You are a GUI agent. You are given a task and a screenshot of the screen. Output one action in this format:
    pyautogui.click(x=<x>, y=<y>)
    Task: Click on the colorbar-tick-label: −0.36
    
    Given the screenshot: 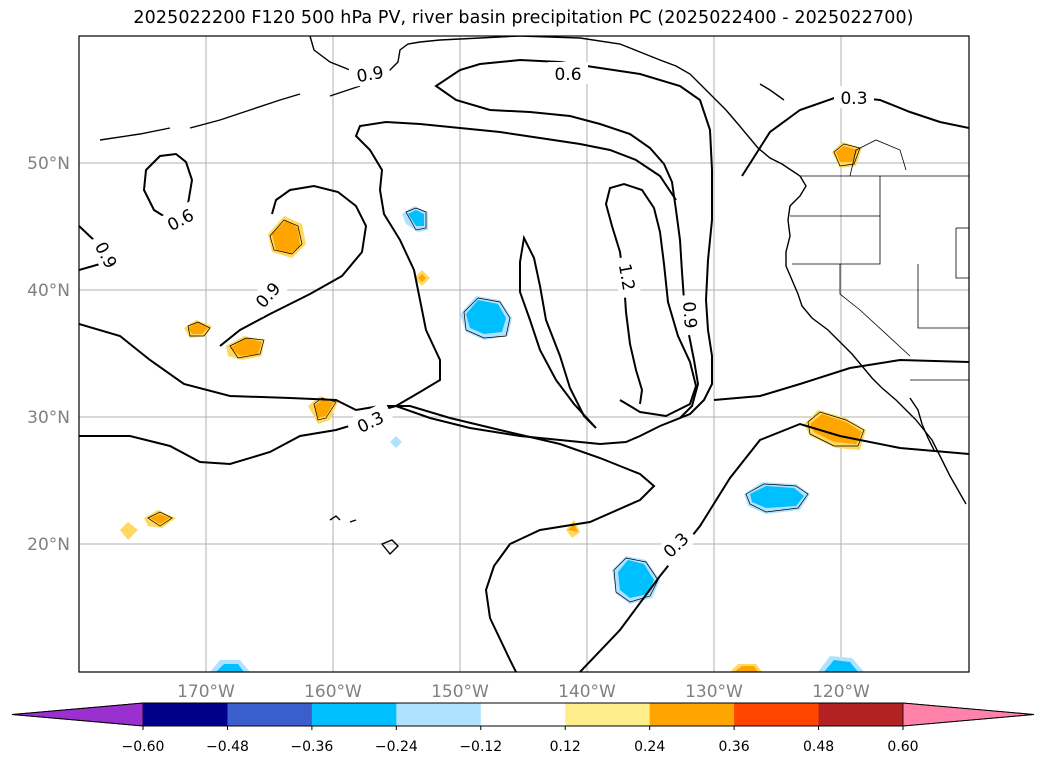 What is the action you would take?
    pyautogui.click(x=311, y=747)
    